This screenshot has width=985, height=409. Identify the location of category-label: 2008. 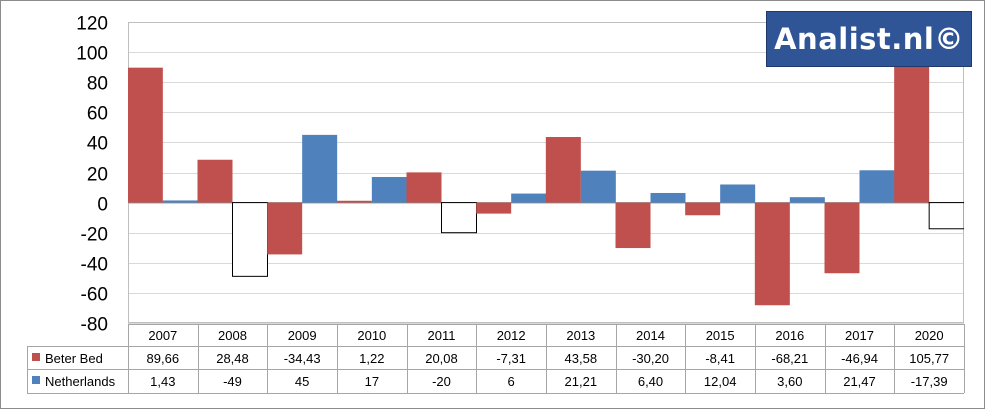
(232, 335).